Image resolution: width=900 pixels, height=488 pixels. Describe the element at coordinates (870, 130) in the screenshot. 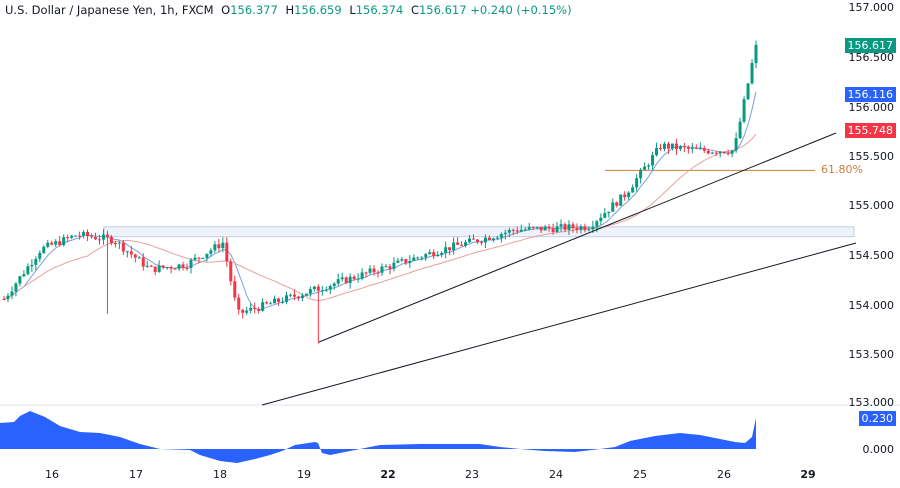

I see `ma-slow-tag: 155.748` at that location.